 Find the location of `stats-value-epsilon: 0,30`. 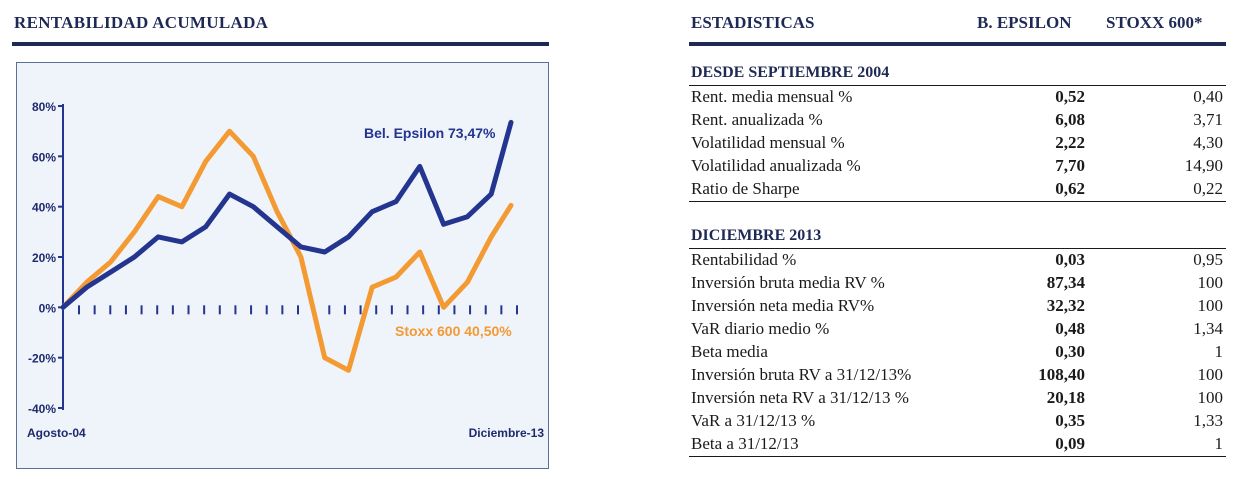

stats-value-epsilon: 0,30 is located at coordinates (1070, 351).